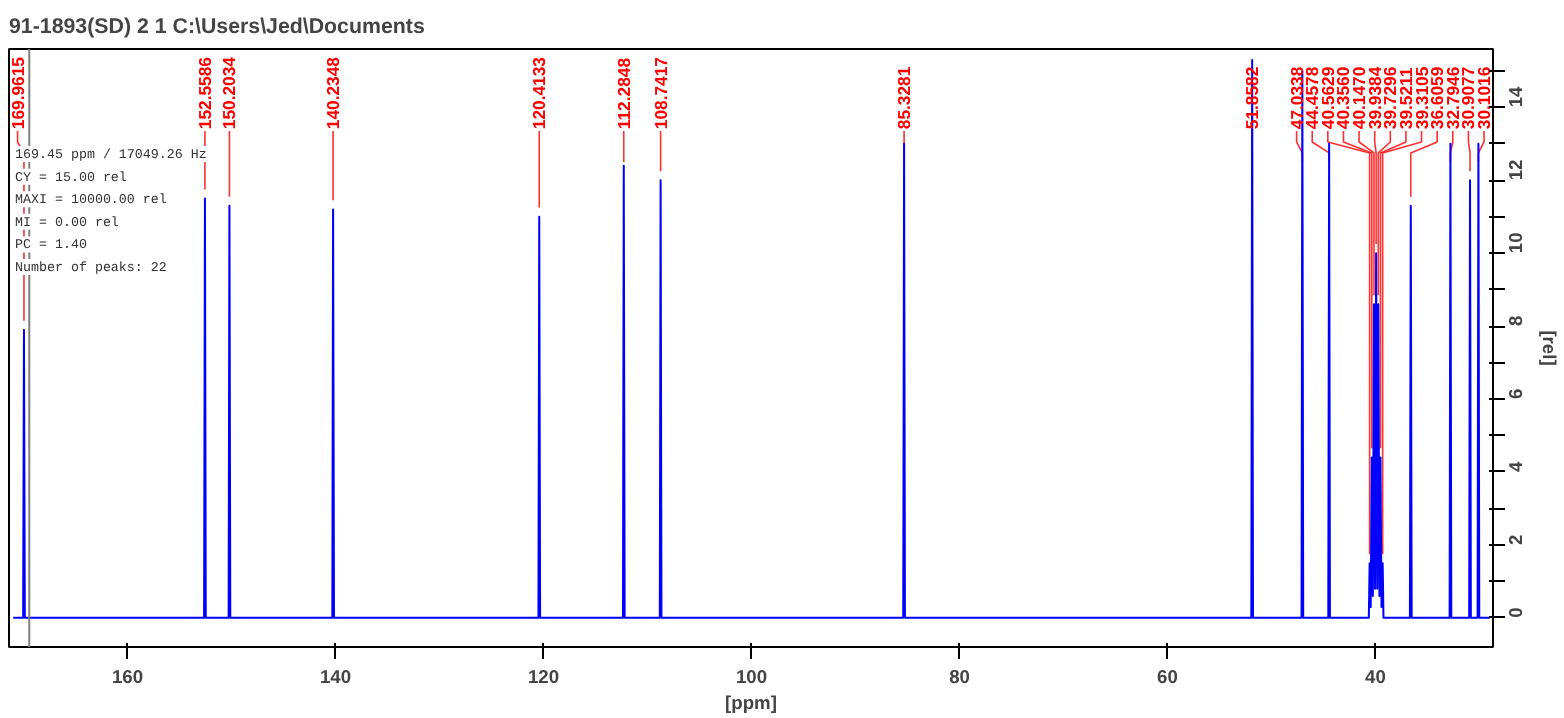 The height and width of the screenshot is (718, 1564). I want to click on annotation: 36.6059, so click(1437, 98).